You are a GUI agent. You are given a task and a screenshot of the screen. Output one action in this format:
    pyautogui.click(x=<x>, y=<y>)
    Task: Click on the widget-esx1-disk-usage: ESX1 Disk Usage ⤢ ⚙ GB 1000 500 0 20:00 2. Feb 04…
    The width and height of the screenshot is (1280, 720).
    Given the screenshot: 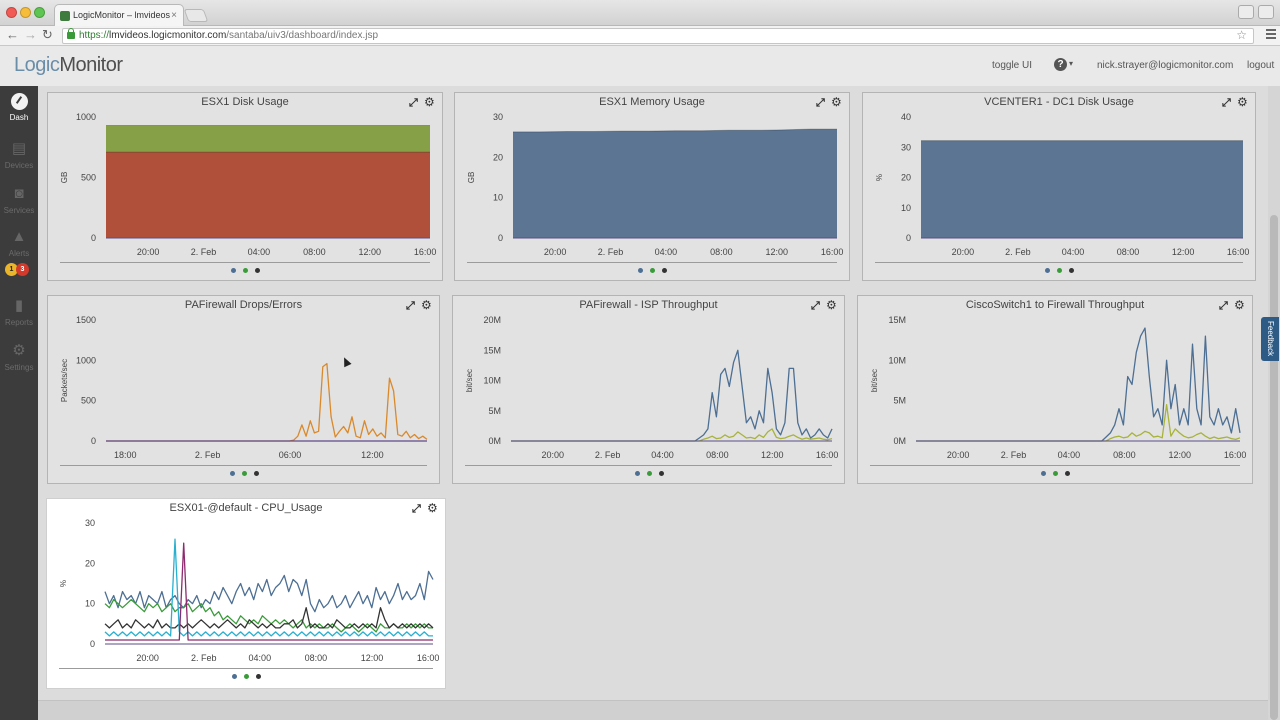 What is the action you would take?
    pyautogui.click(x=245, y=186)
    